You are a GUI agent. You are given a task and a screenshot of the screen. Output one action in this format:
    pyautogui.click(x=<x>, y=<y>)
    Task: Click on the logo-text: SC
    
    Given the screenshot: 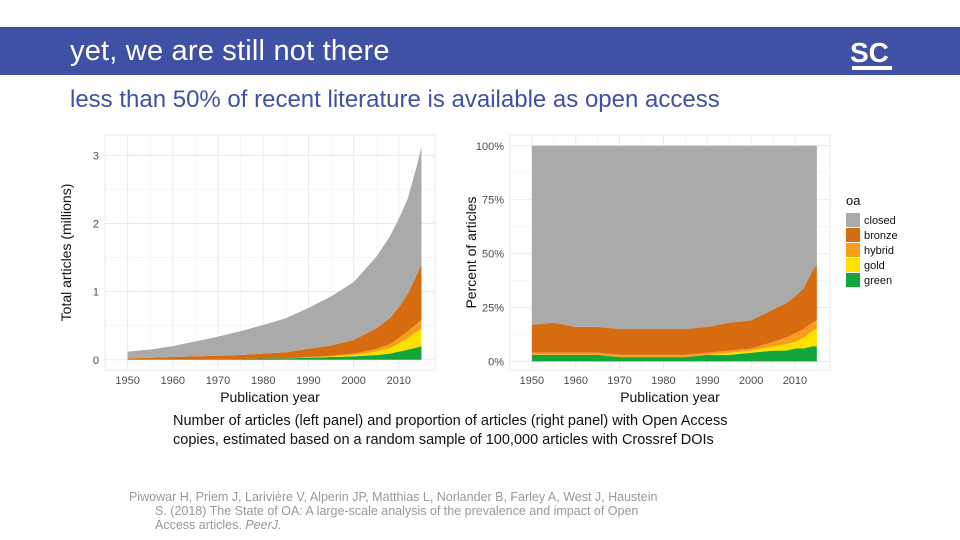 What is the action you would take?
    pyautogui.click(x=869, y=52)
    